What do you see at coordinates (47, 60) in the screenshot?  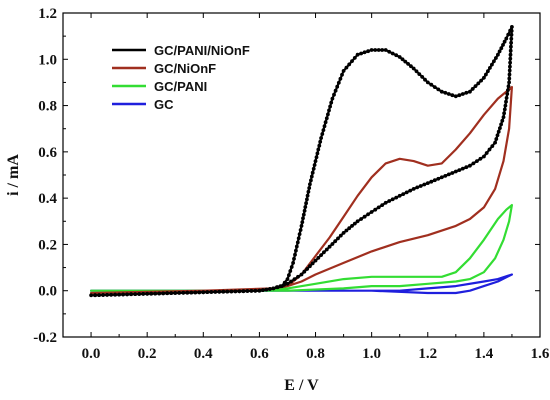 I see `y-tick-label: 1.0` at bounding box center [47, 60].